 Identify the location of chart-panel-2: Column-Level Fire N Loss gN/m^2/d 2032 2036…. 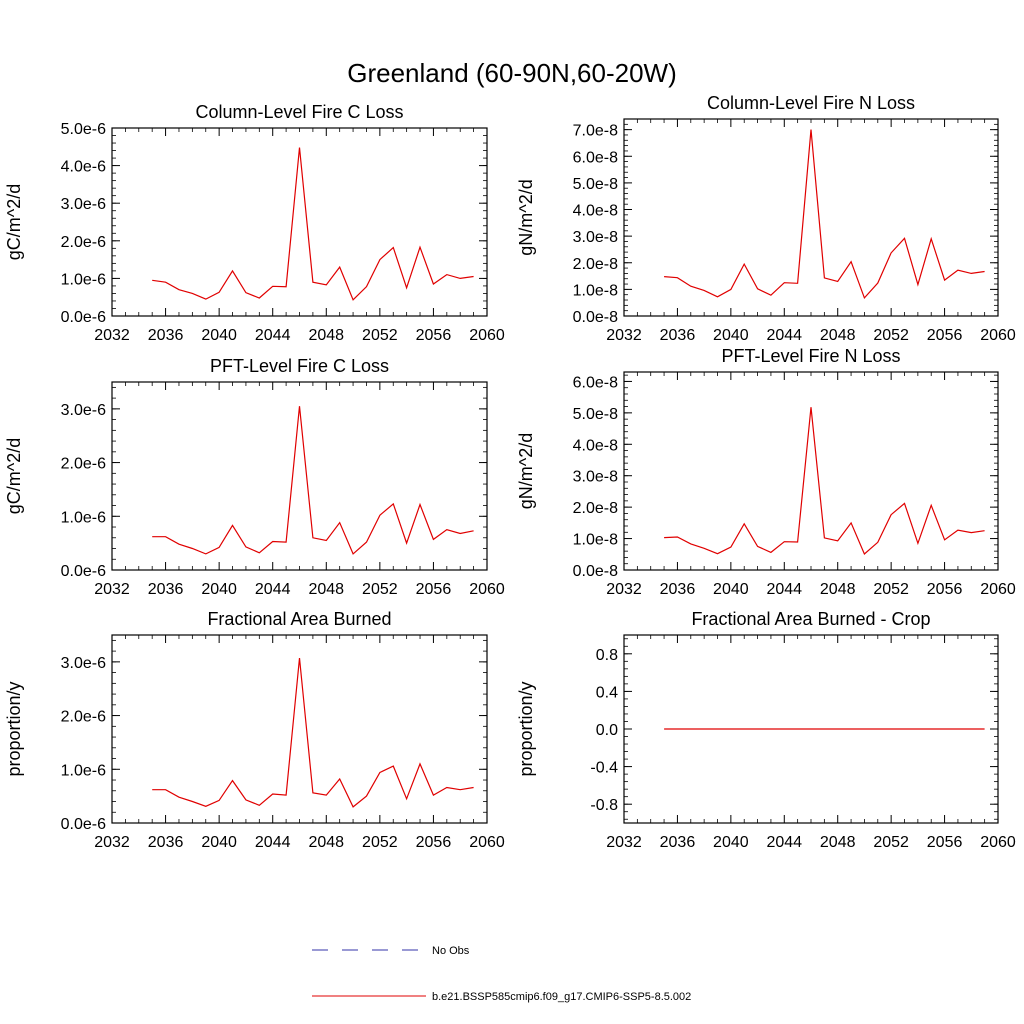
(766, 218).